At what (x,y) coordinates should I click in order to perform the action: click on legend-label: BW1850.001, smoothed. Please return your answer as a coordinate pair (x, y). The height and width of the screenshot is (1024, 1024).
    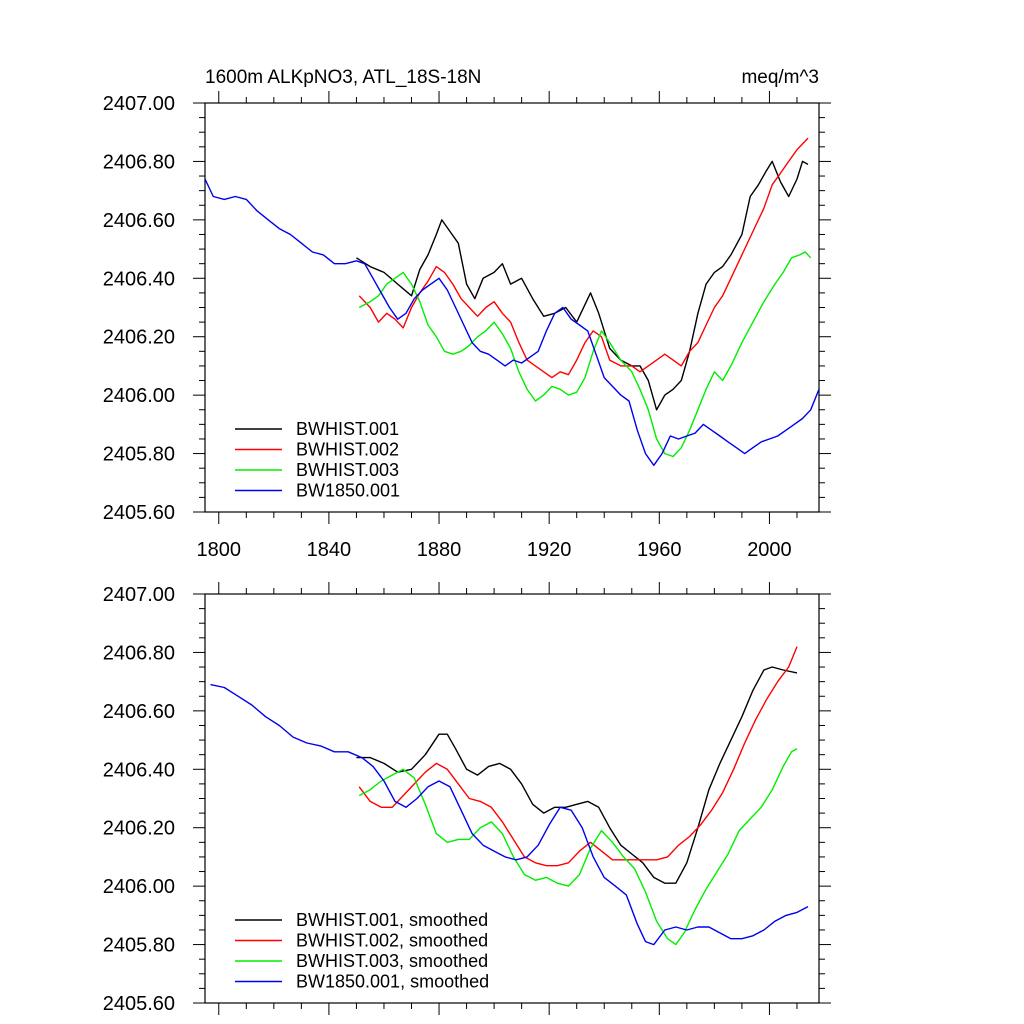
    Looking at the image, I should click on (392, 982).